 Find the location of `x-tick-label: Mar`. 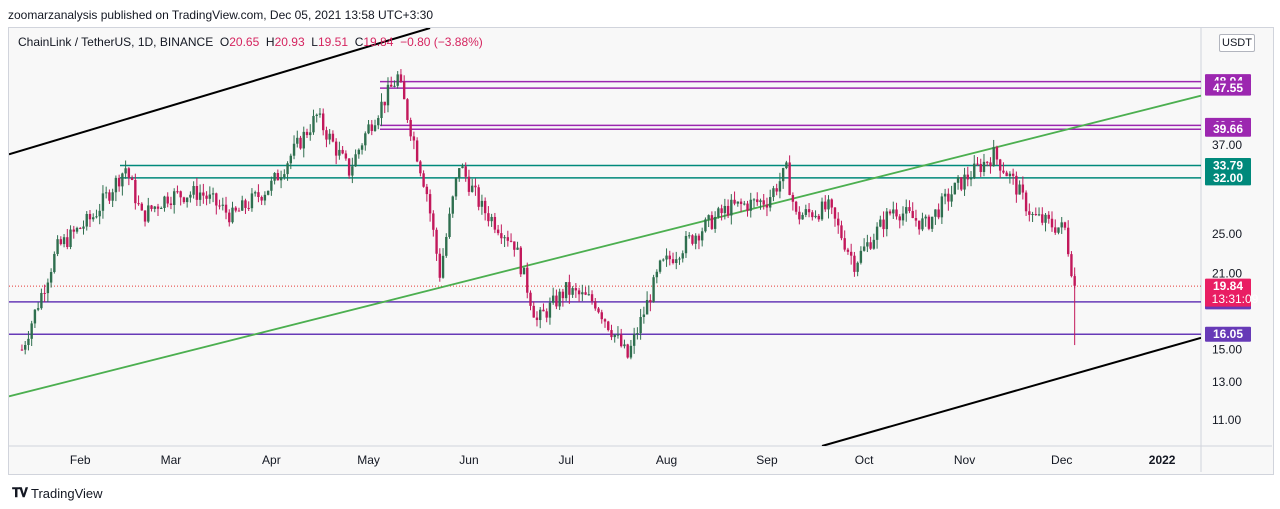

x-tick-label: Mar is located at coordinates (171, 460).